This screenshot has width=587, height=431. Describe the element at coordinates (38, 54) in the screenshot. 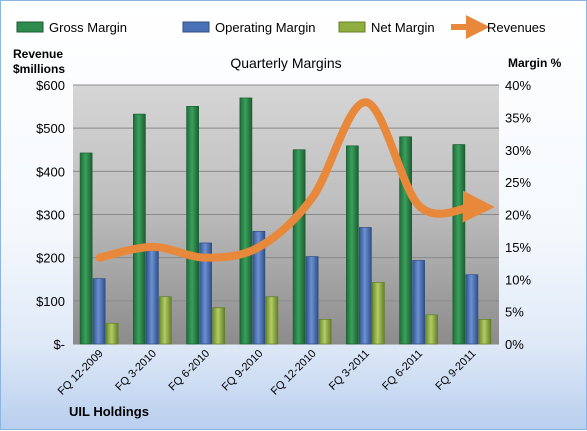

I see `left-axis-label-line1: Revenue` at that location.